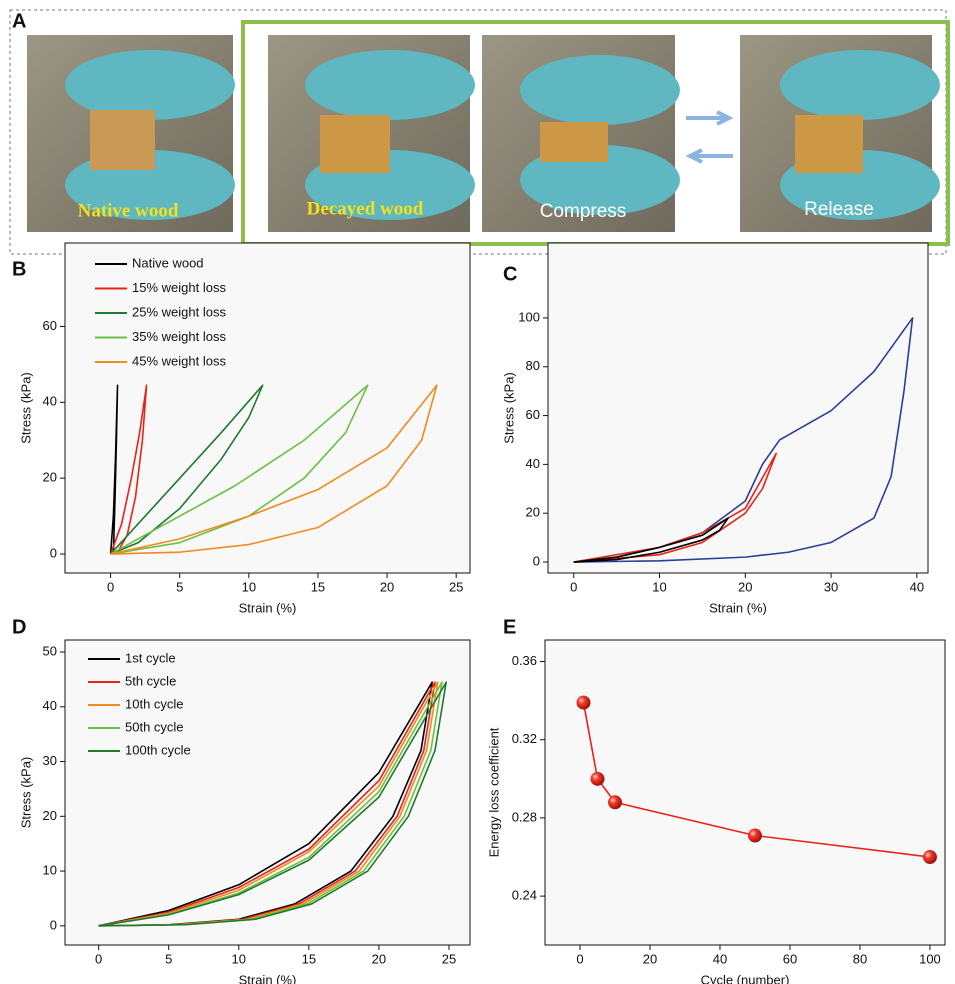 This screenshot has width=955, height=984. Describe the element at coordinates (19, 269) in the screenshot. I see `panel-letter: B` at that location.